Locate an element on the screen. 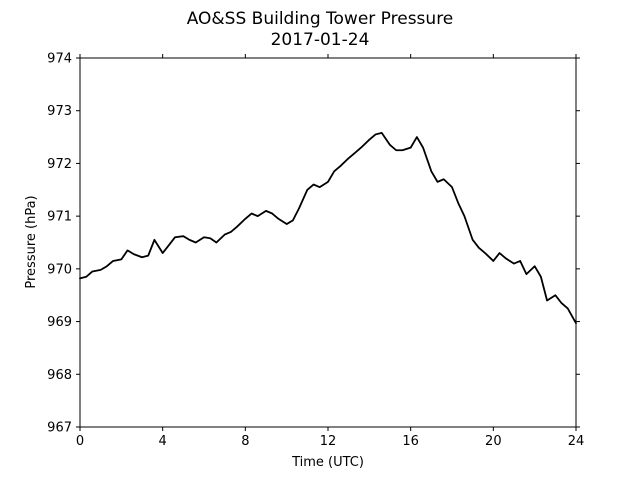  y-tick-label: 974 is located at coordinates (59, 59).